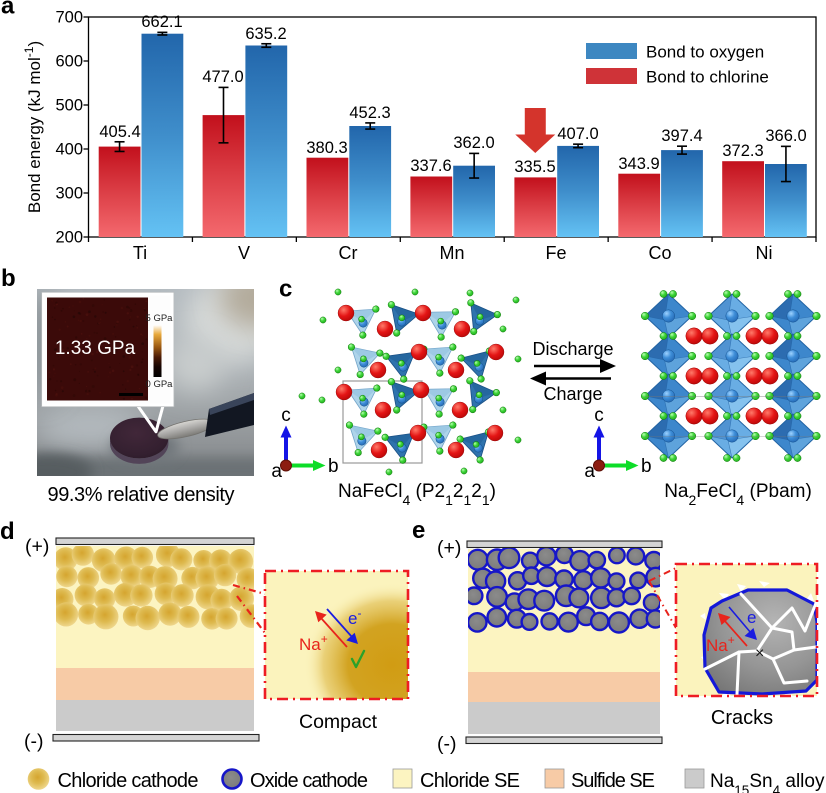 The image size is (826, 793). Describe the element at coordinates (572, 394) in the screenshot. I see `svg-text: Charge` at that location.